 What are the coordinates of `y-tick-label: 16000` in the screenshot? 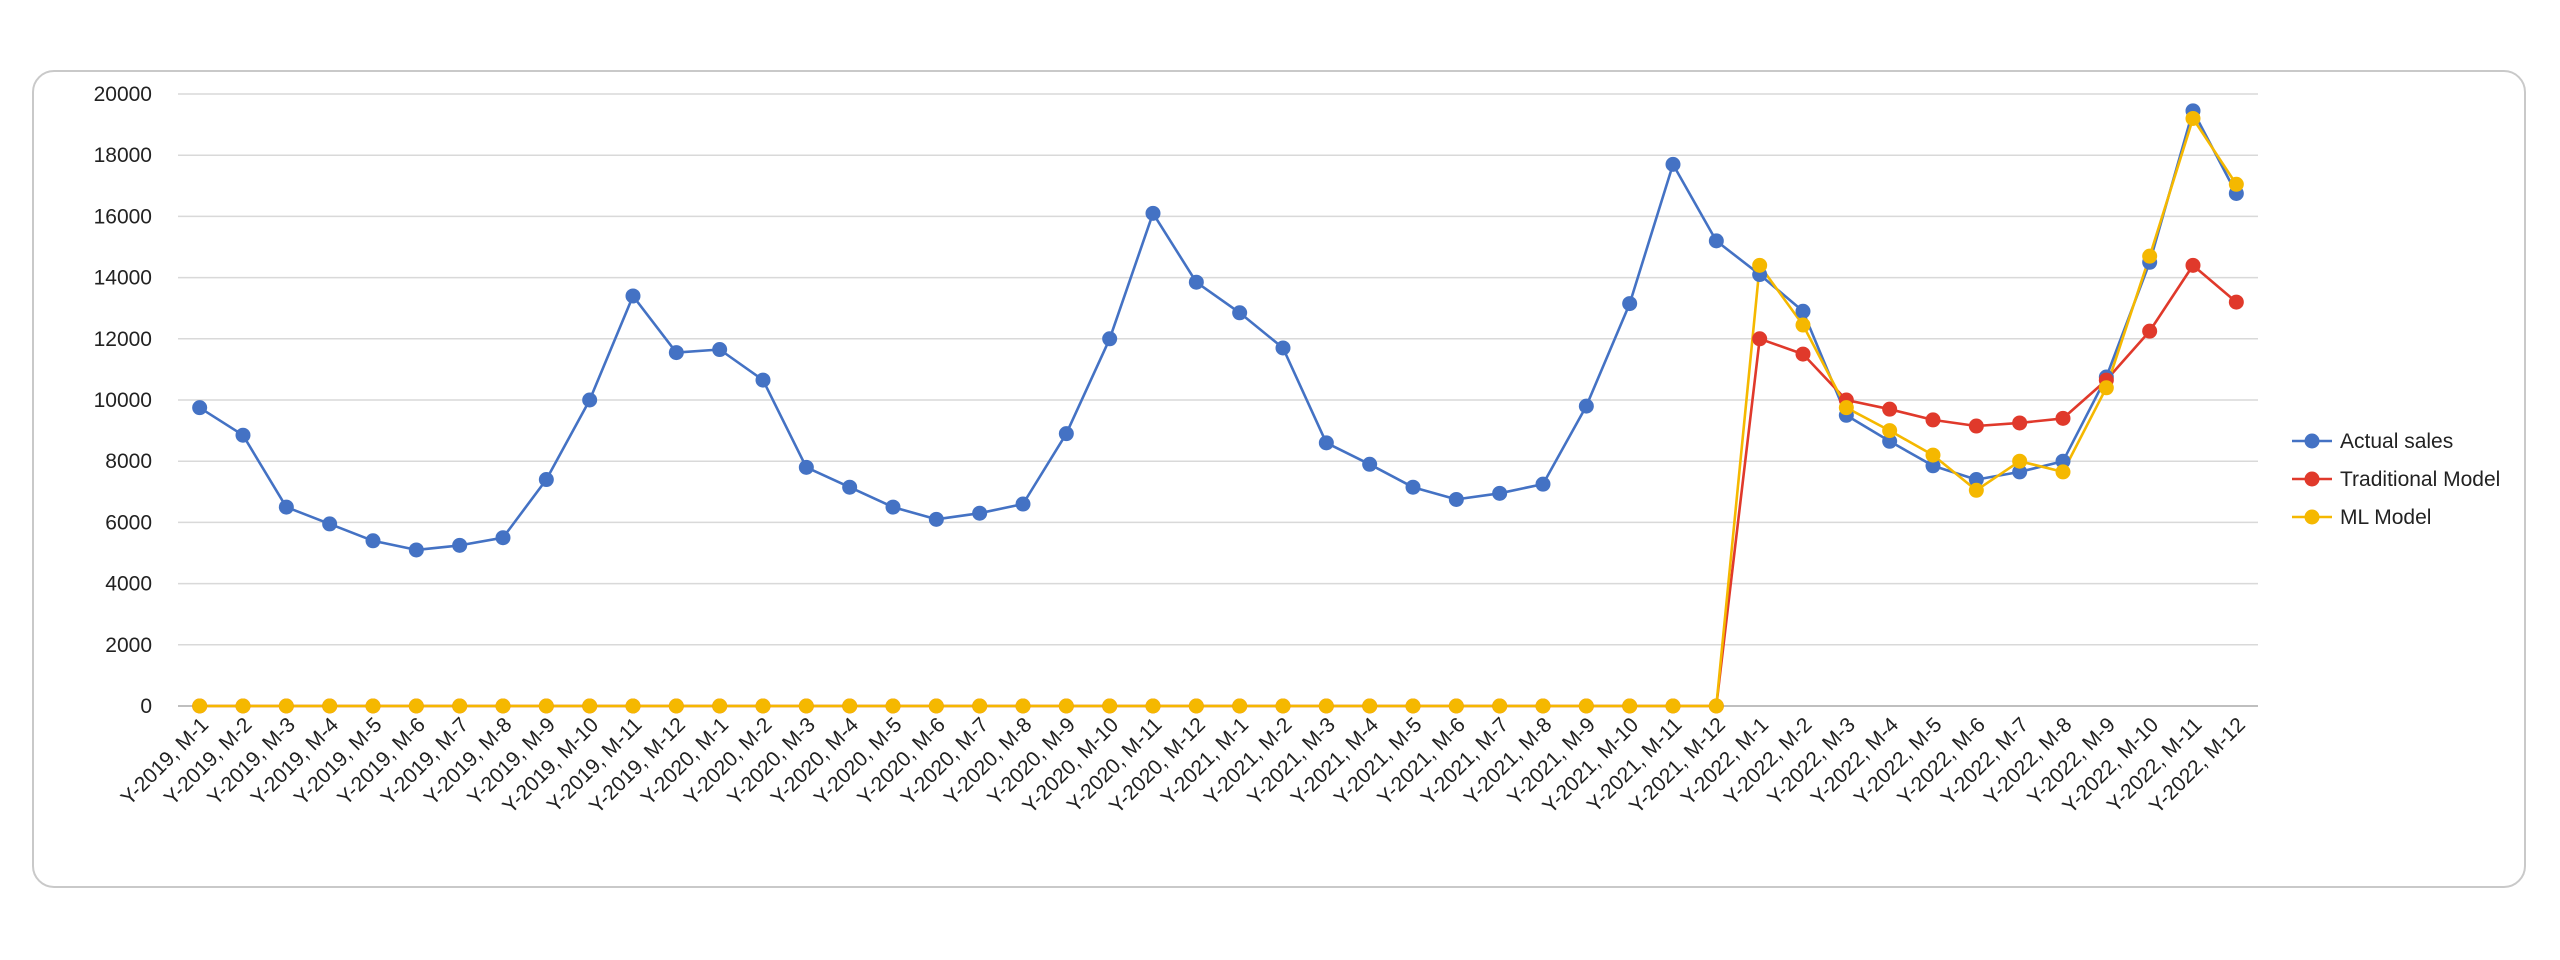 It's located at (123, 216).